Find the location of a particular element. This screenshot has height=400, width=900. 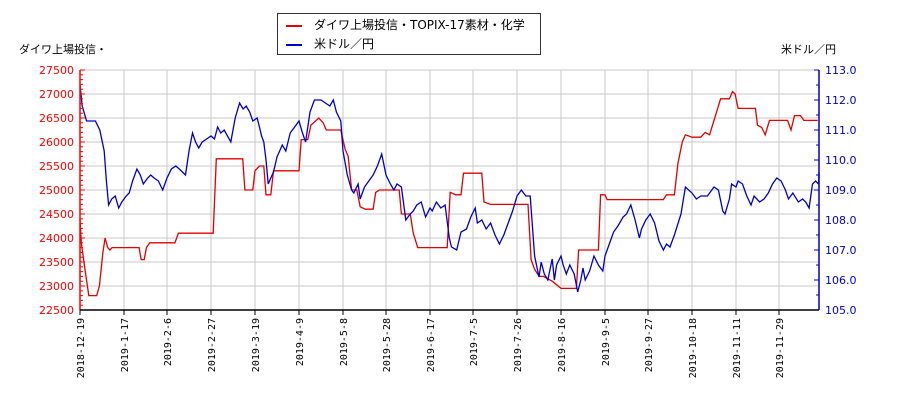

svg-text: 113.0 is located at coordinates (841, 70).